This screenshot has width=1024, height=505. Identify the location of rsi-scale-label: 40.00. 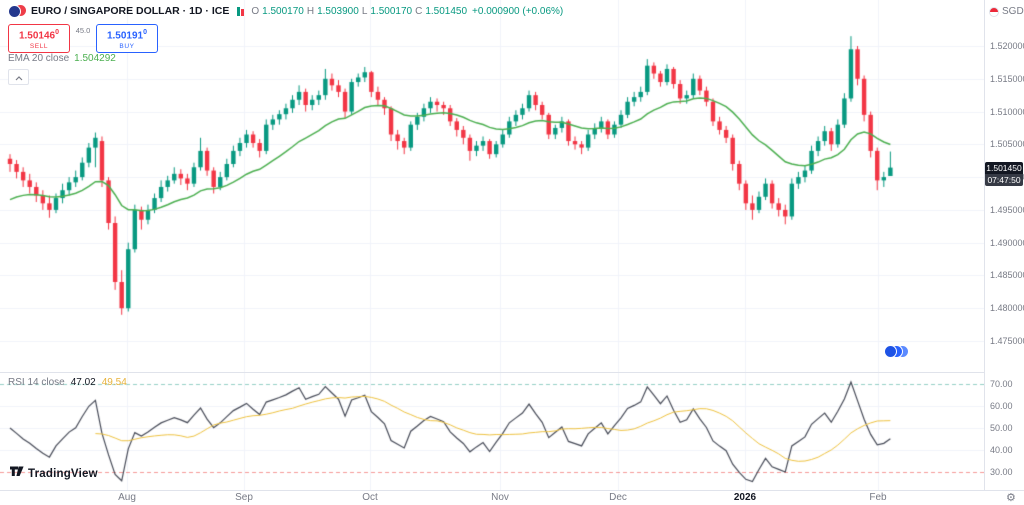
(1001, 450).